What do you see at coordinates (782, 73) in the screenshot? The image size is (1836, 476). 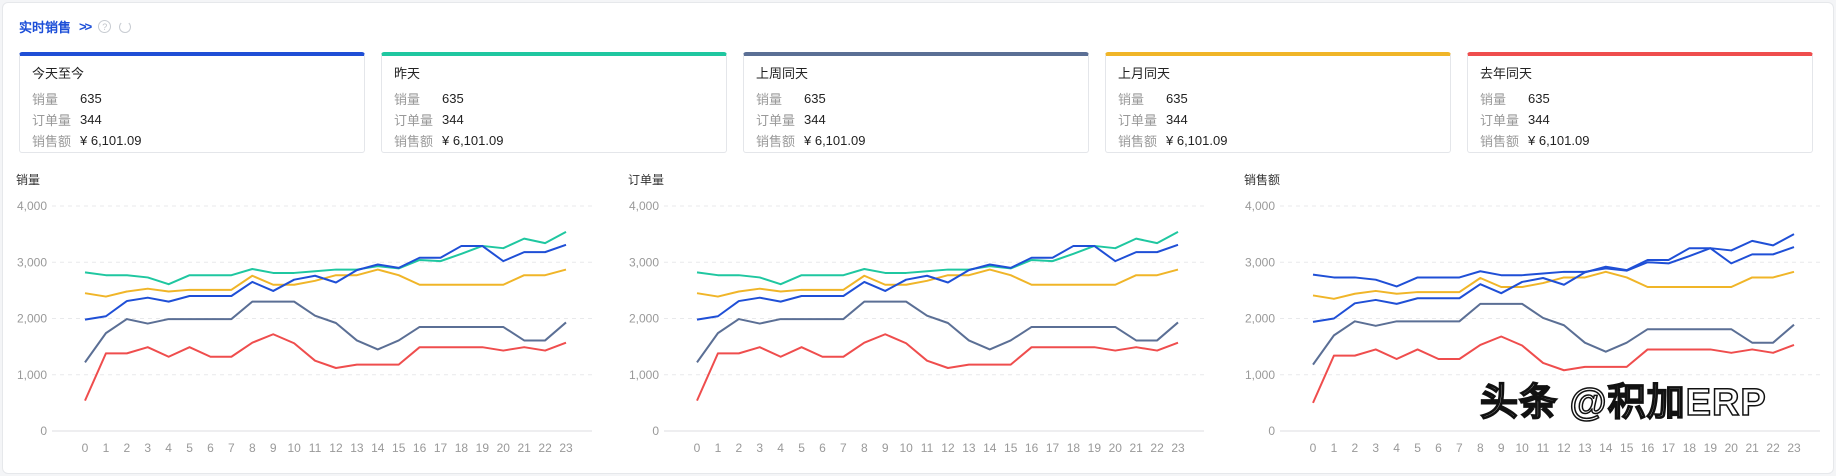 I see `card-title: 上周同天` at bounding box center [782, 73].